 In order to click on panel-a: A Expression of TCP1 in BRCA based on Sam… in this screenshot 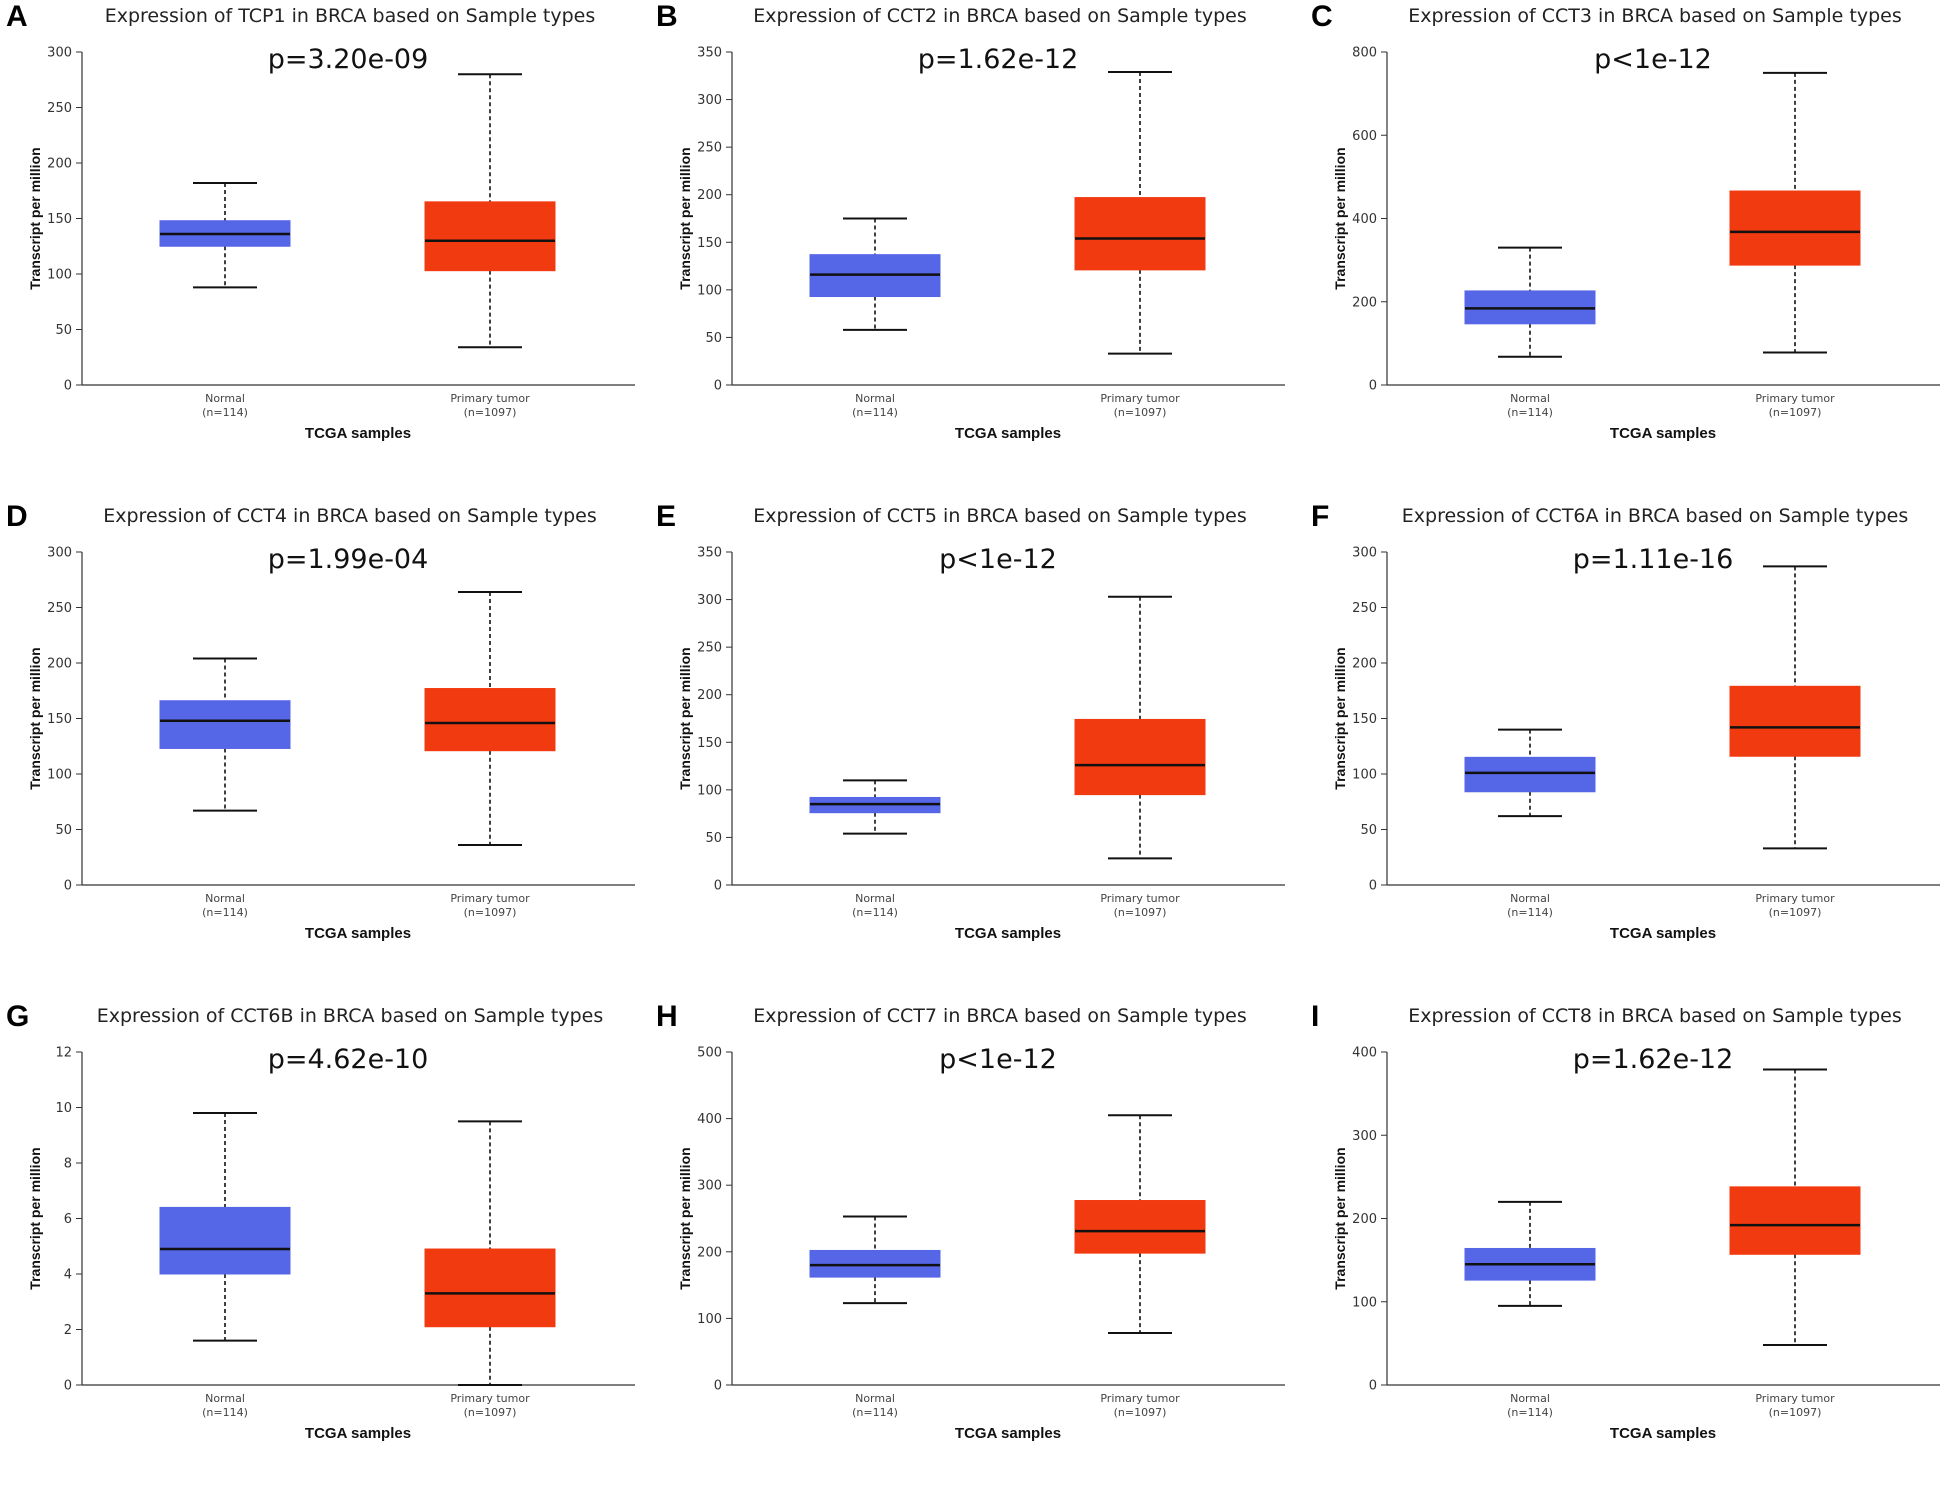, I will do `click(325, 247)`.